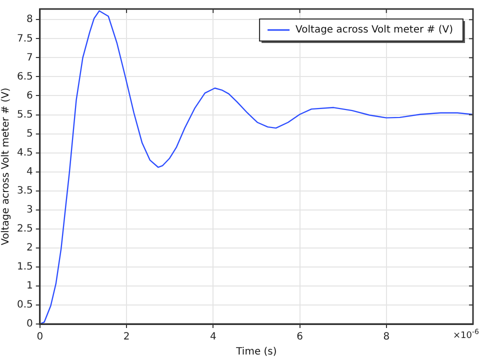 Image resolution: width=479 pixels, height=360 pixels. What do you see at coordinates (29, 286) in the screenshot?
I see `y-tick-label: 1` at bounding box center [29, 286].